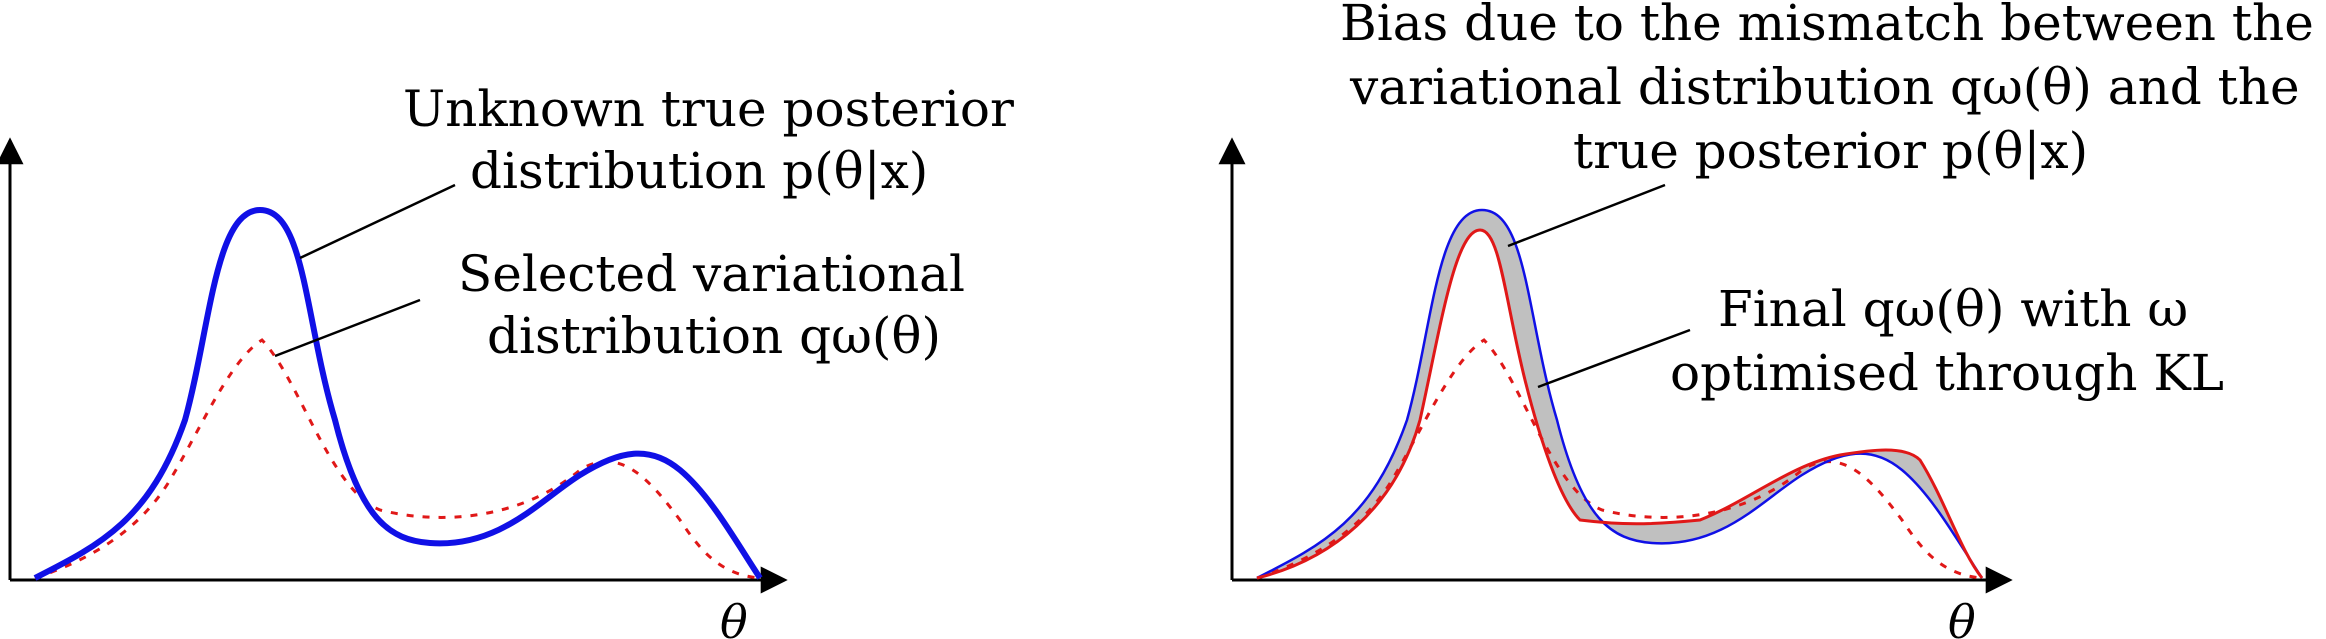 This screenshot has height=639, width=2326. I want to click on left-variational-curve, so click(397, 459).